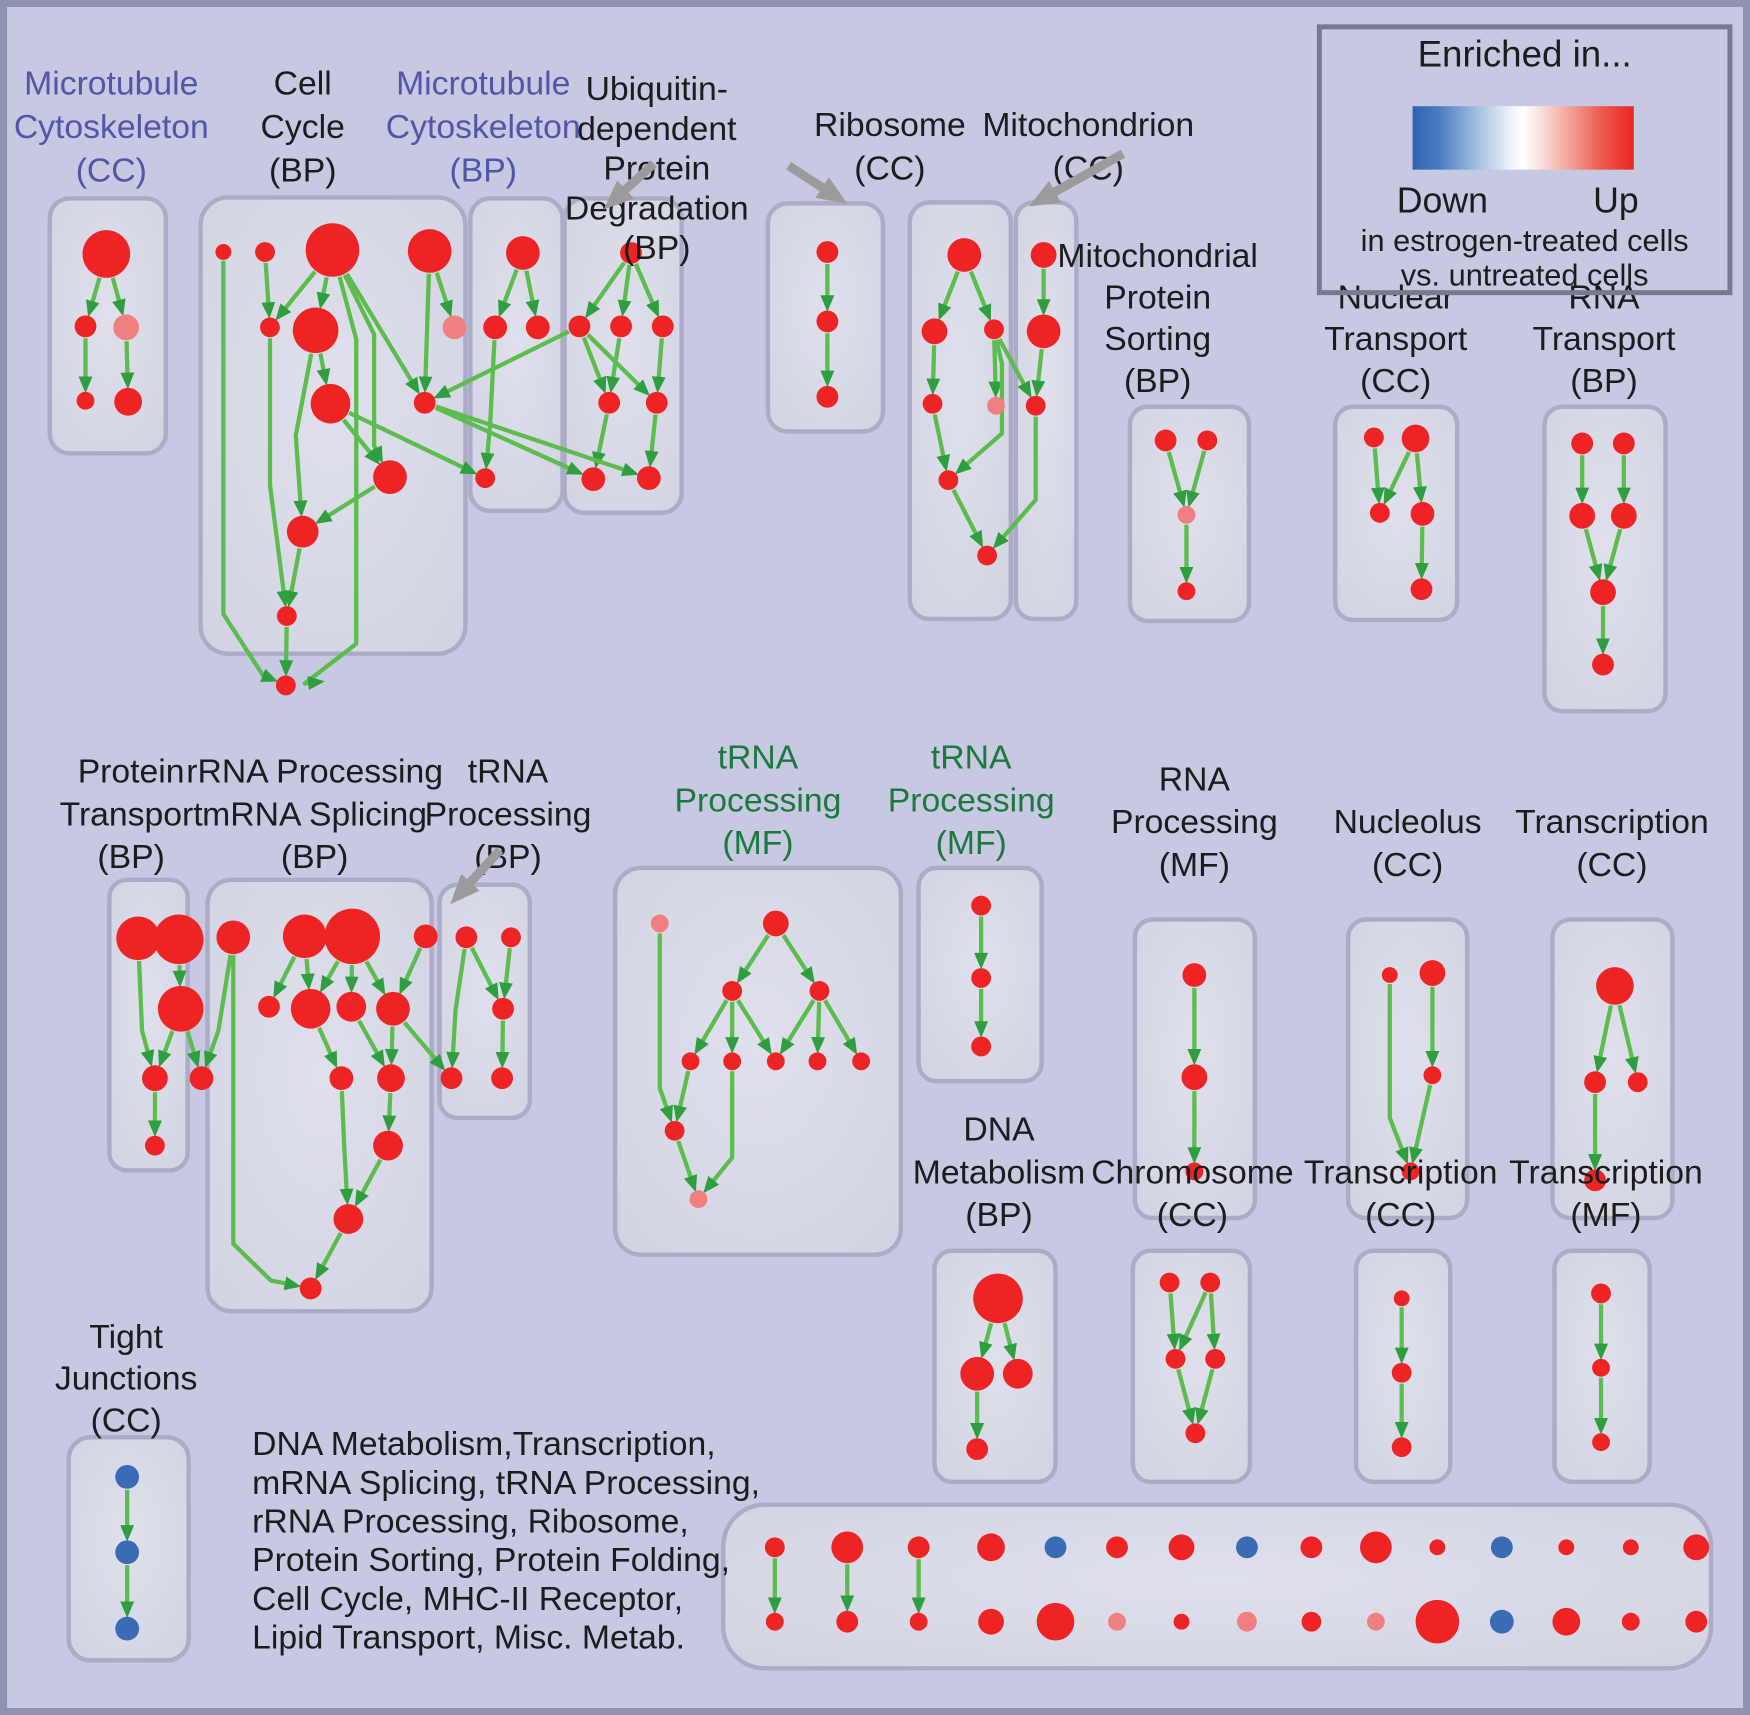 The image size is (1750, 1715). Describe the element at coordinates (847, 1621) in the screenshot. I see `go-term-node-bottom-b2` at that location.